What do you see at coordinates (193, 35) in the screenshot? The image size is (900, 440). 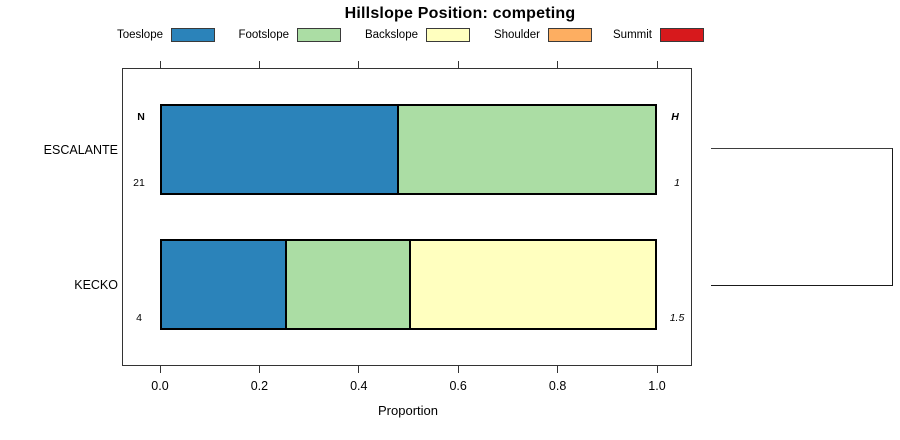 I see `legend-swatch-toeslope` at bounding box center [193, 35].